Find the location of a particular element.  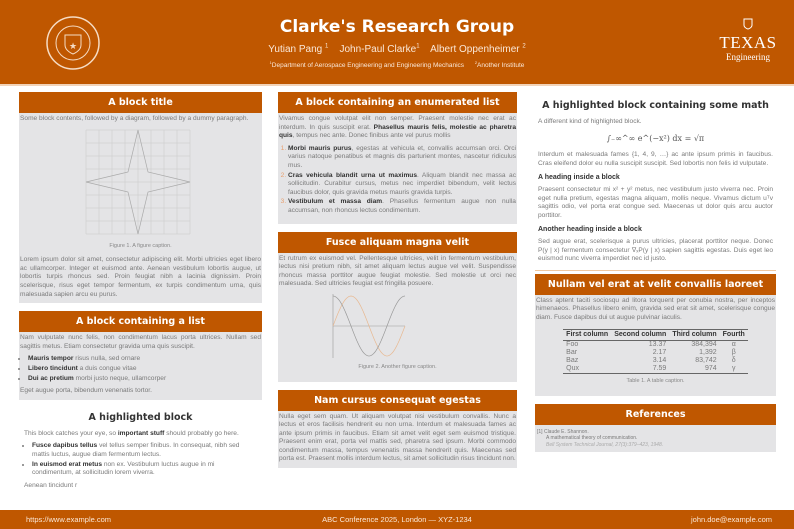

equation: ∫₋∞^∞ e^(−x²) dx = √π is located at coordinates (655, 138).